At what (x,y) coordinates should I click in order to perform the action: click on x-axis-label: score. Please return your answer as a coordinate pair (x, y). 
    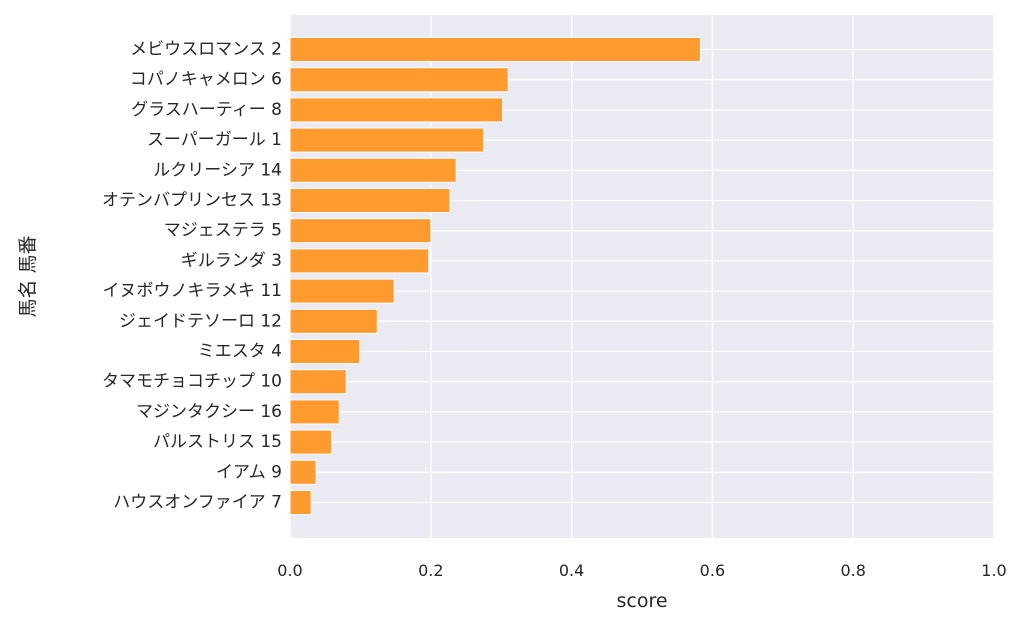
    Looking at the image, I should click on (641, 601).